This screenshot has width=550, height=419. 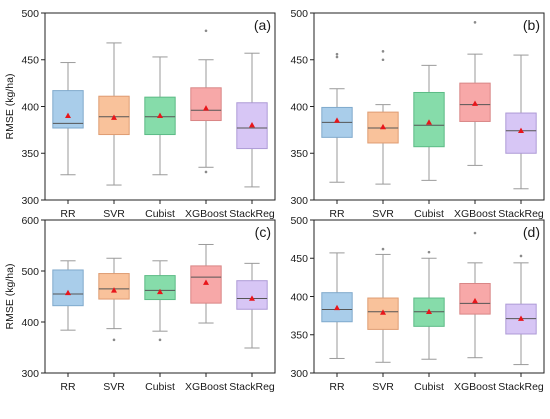 I want to click on panel-label: (c), so click(x=263, y=232).